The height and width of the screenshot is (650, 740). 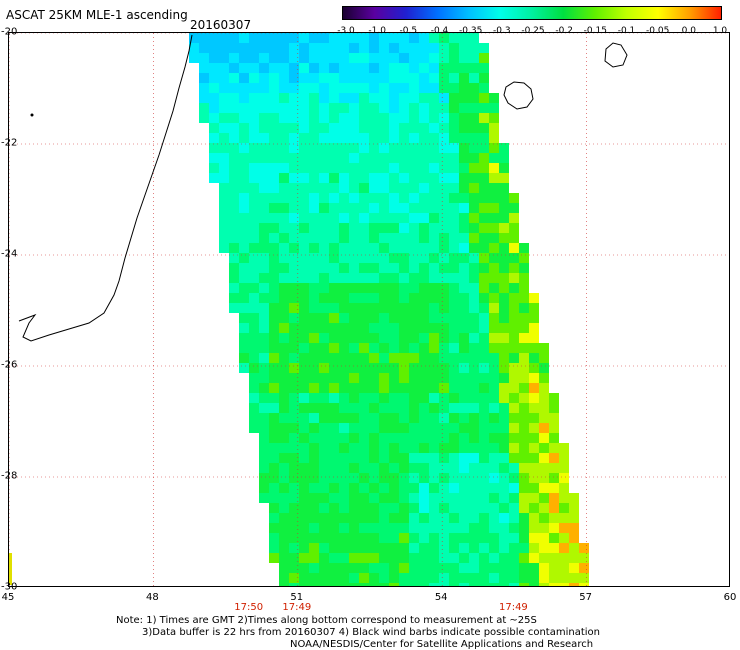 What do you see at coordinates (105, 188) in the screenshot?
I see `madagascar-coastline` at bounding box center [105, 188].